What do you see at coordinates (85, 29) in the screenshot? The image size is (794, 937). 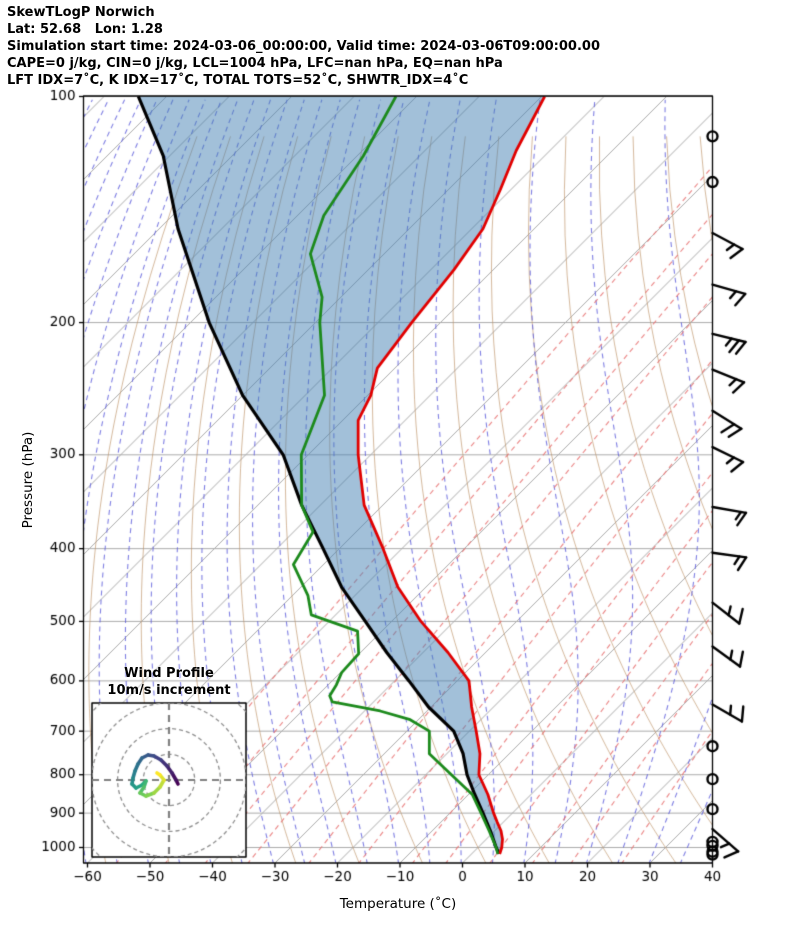 I see `latlon-line: Lat: 52.68 Lon: 1.28` at bounding box center [85, 29].